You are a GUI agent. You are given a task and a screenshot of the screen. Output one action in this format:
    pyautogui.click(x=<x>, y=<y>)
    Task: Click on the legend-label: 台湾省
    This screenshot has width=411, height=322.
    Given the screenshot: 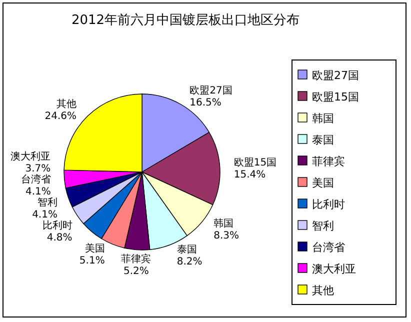 What is the action you would take?
    pyautogui.click(x=328, y=247)
    